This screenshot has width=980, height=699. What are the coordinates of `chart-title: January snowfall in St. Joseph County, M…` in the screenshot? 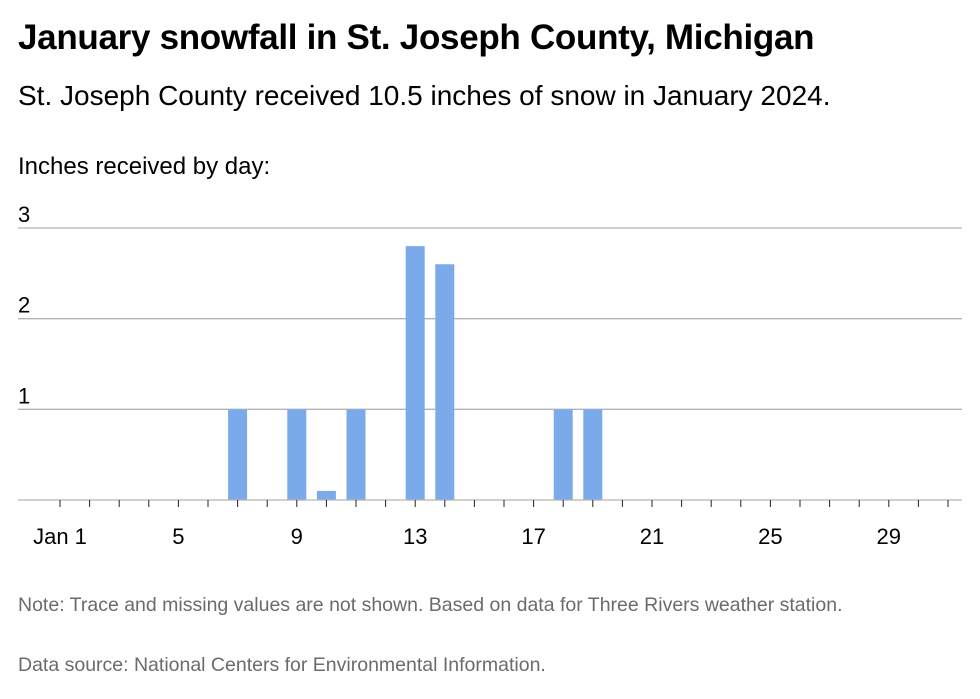 It's located at (416, 37).